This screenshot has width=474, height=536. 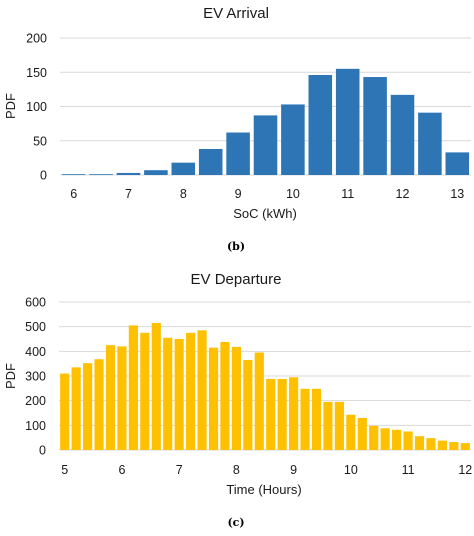 What do you see at coordinates (457, 194) in the screenshot?
I see `x-tick-label: 13` at bounding box center [457, 194].